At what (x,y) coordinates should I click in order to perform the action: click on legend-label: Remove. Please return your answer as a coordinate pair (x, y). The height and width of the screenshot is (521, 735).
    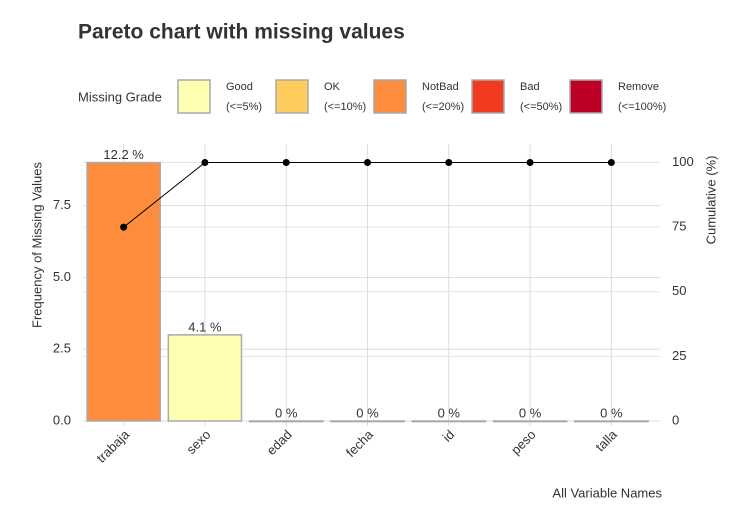
    Looking at the image, I should click on (638, 87).